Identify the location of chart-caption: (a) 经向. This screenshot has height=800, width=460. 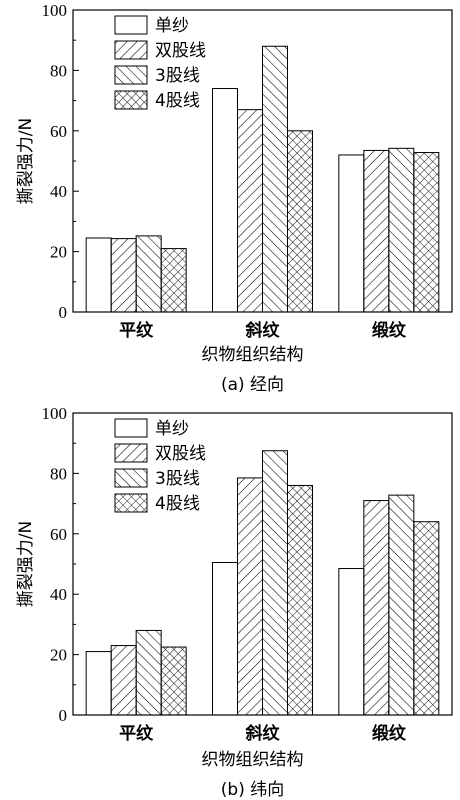
(252, 385).